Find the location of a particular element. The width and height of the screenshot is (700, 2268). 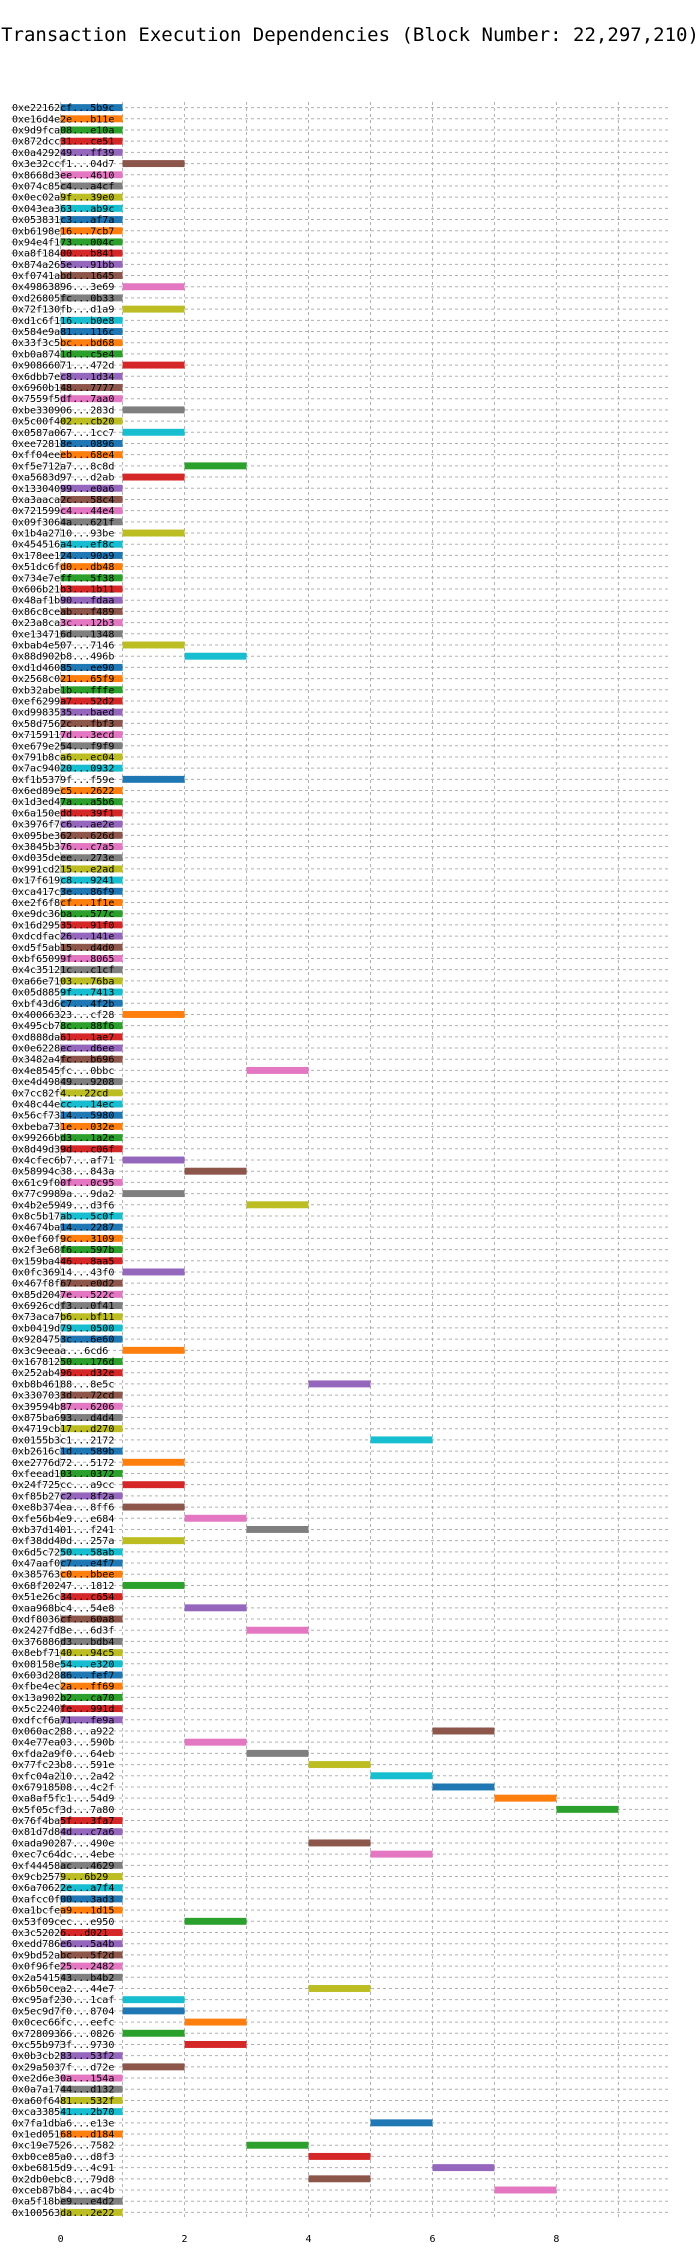

y-tick-label: 0xa8f18400...b841 is located at coordinates (63, 254).